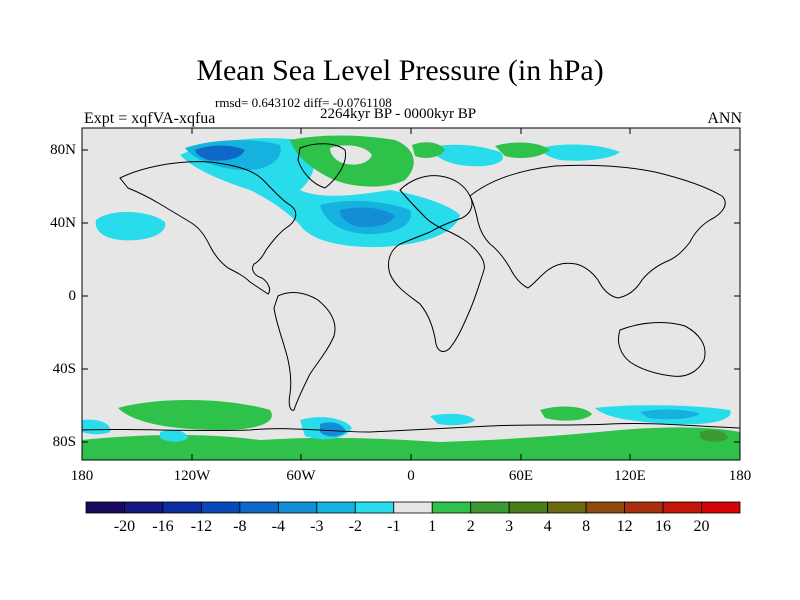 This screenshot has width=800, height=600. Describe the element at coordinates (724, 118) in the screenshot. I see `season-label: ANN` at that location.